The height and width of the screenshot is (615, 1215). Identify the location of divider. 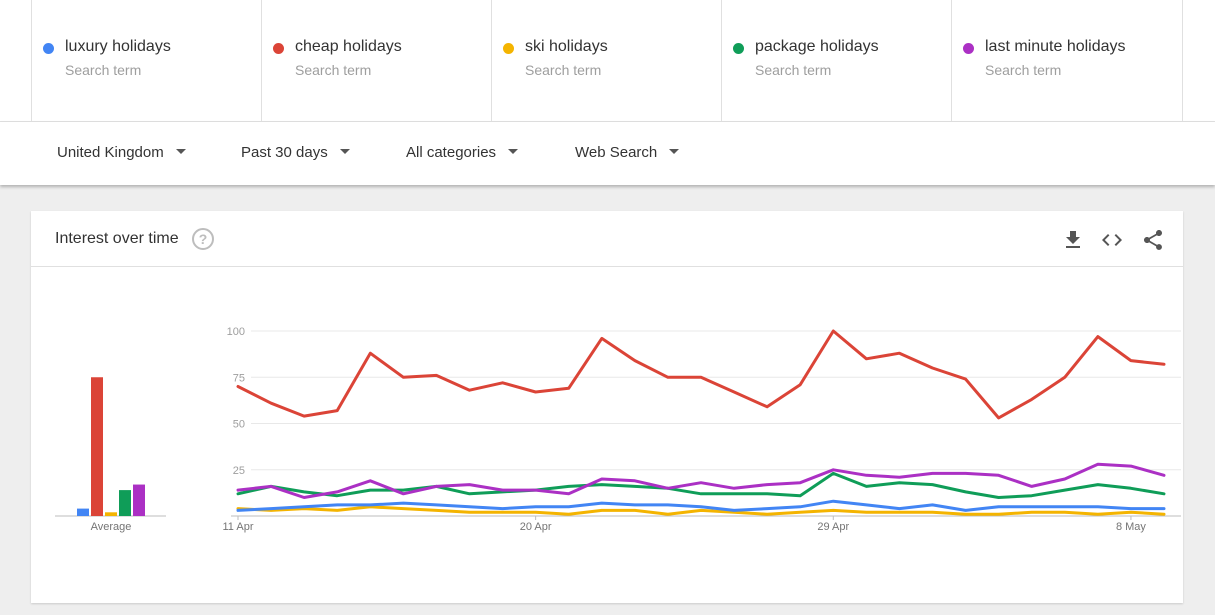
(1182, 60).